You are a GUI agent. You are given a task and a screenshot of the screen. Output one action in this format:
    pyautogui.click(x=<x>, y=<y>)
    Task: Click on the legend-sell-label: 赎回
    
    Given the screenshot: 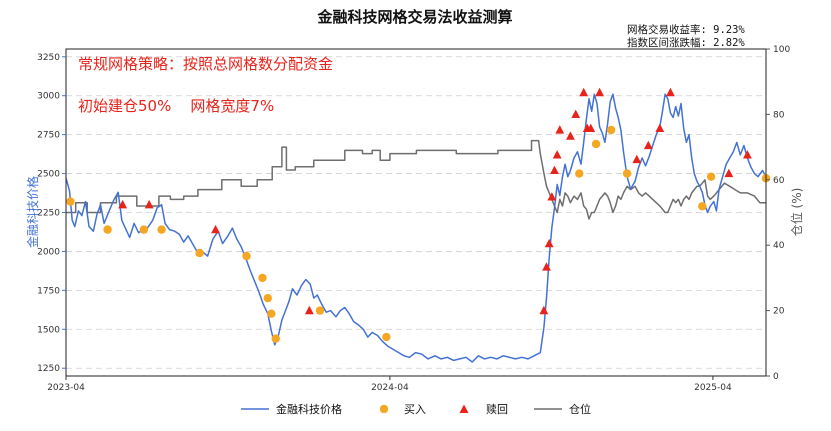 What is the action you would take?
    pyautogui.click(x=497, y=409)
    